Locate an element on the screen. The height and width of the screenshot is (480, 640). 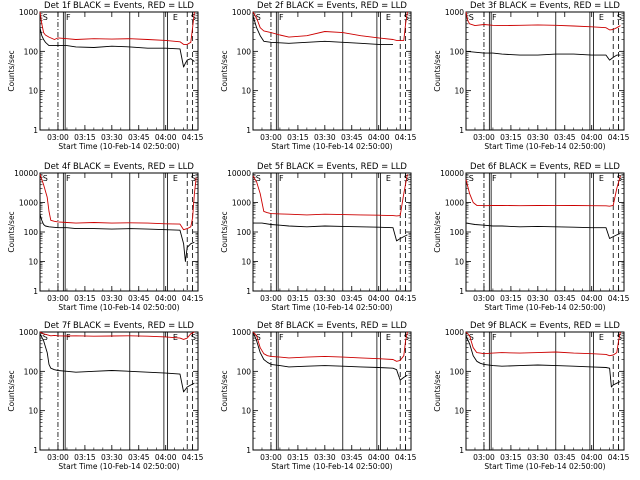
panel-title: Det 9f BLACK = Events, RED = LLD is located at coordinates (545, 326).